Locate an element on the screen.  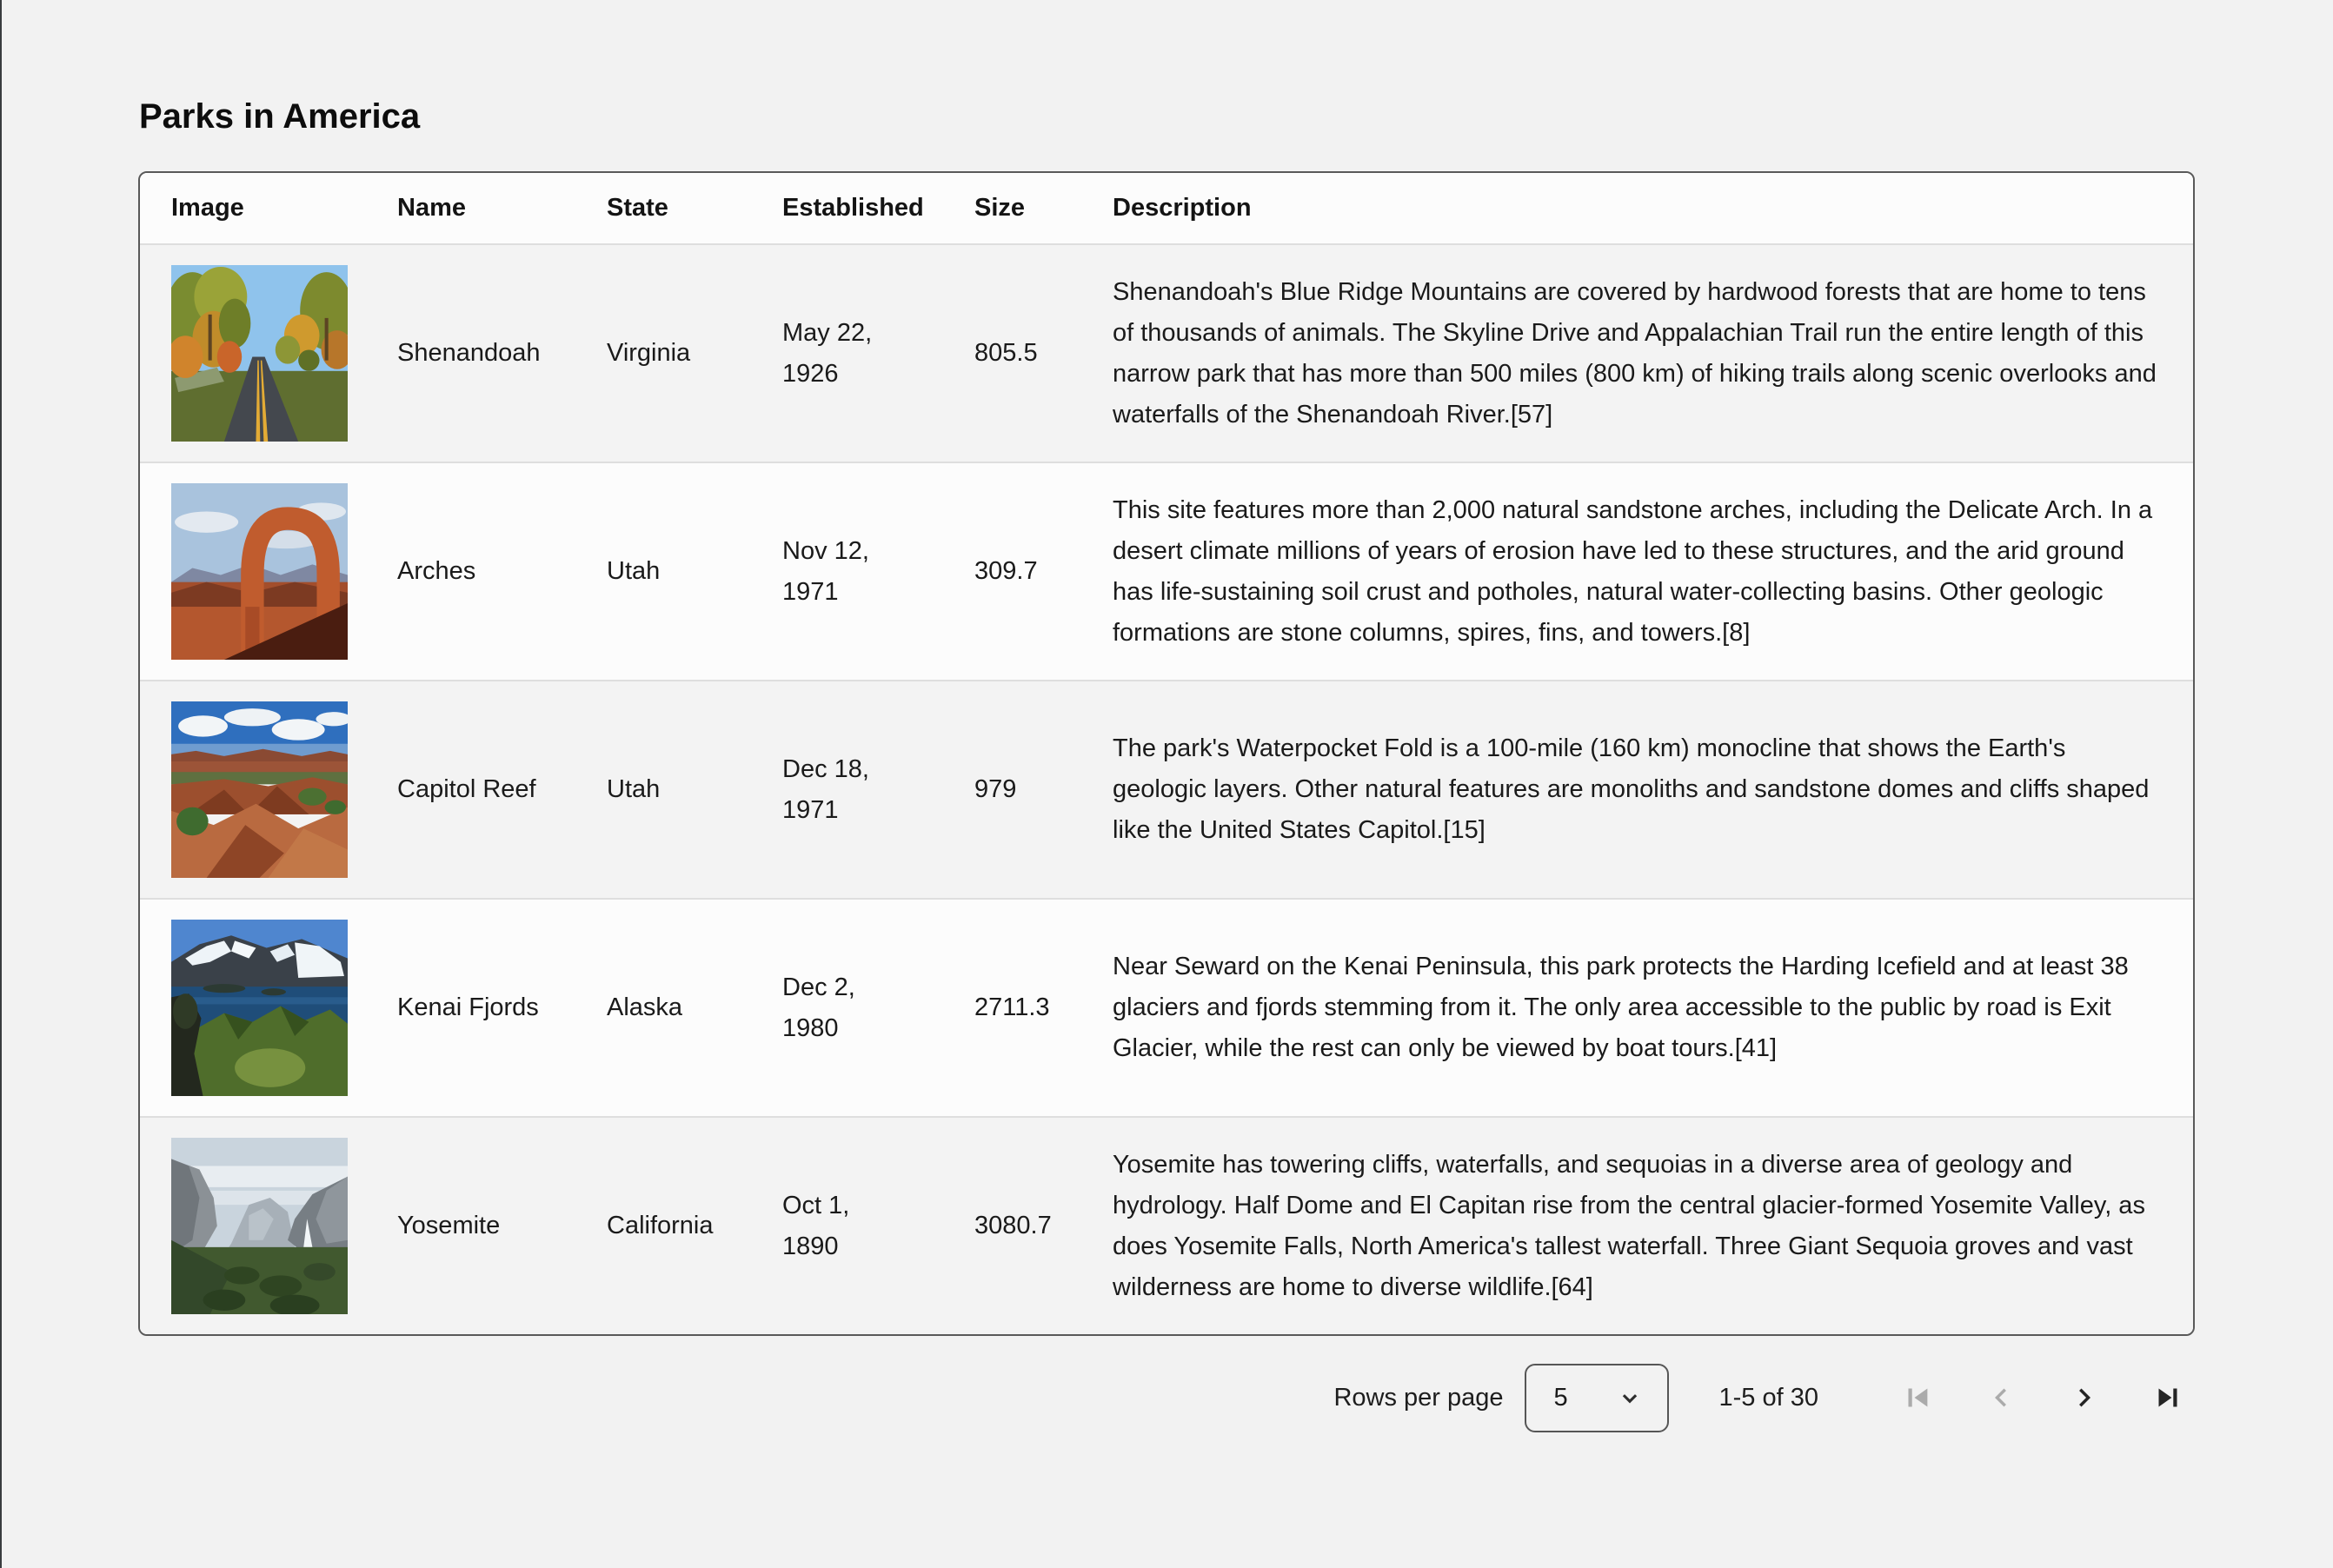
pagination-bar: Rows per page 5 1-5 of 30 is located at coordinates (1760, 1397).